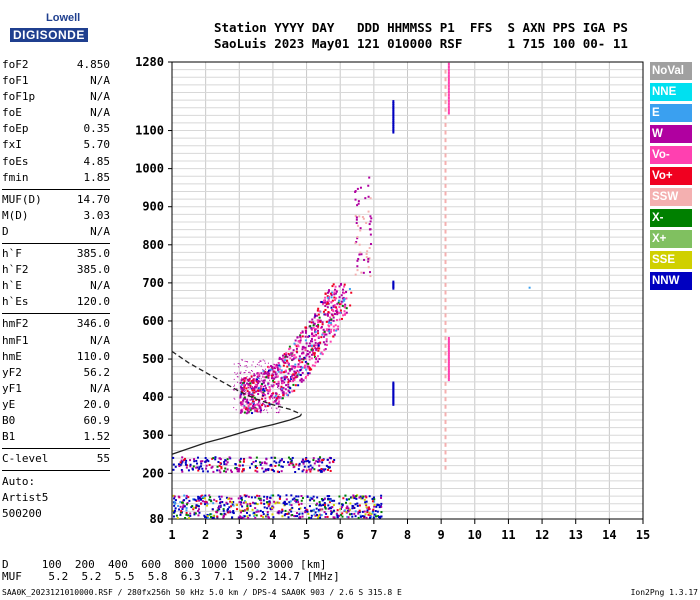 This screenshot has width=700, height=600. I want to click on param-name: foF1p, so click(19, 97).